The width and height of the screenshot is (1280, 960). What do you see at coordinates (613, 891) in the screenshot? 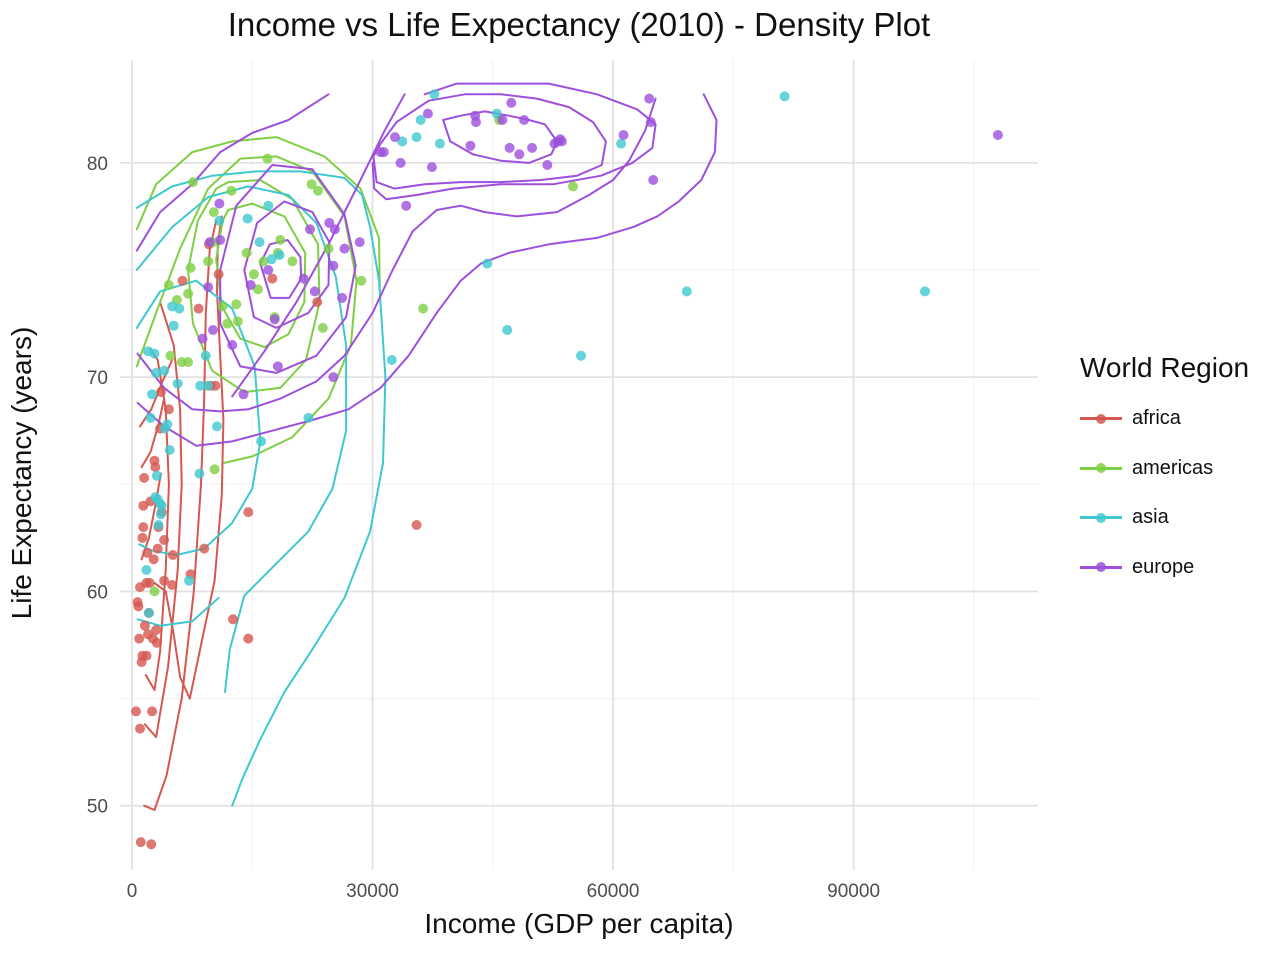
I see `x-tick-label: 60000` at bounding box center [613, 891].